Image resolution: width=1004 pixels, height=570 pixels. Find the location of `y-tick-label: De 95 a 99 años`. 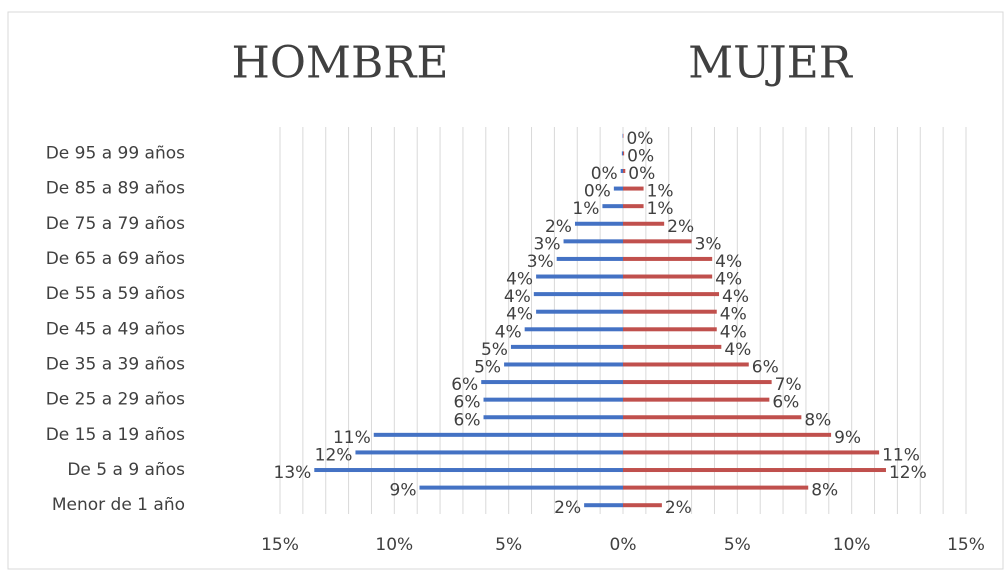

y-tick-label: De 95 a 99 años is located at coordinates (115, 153).